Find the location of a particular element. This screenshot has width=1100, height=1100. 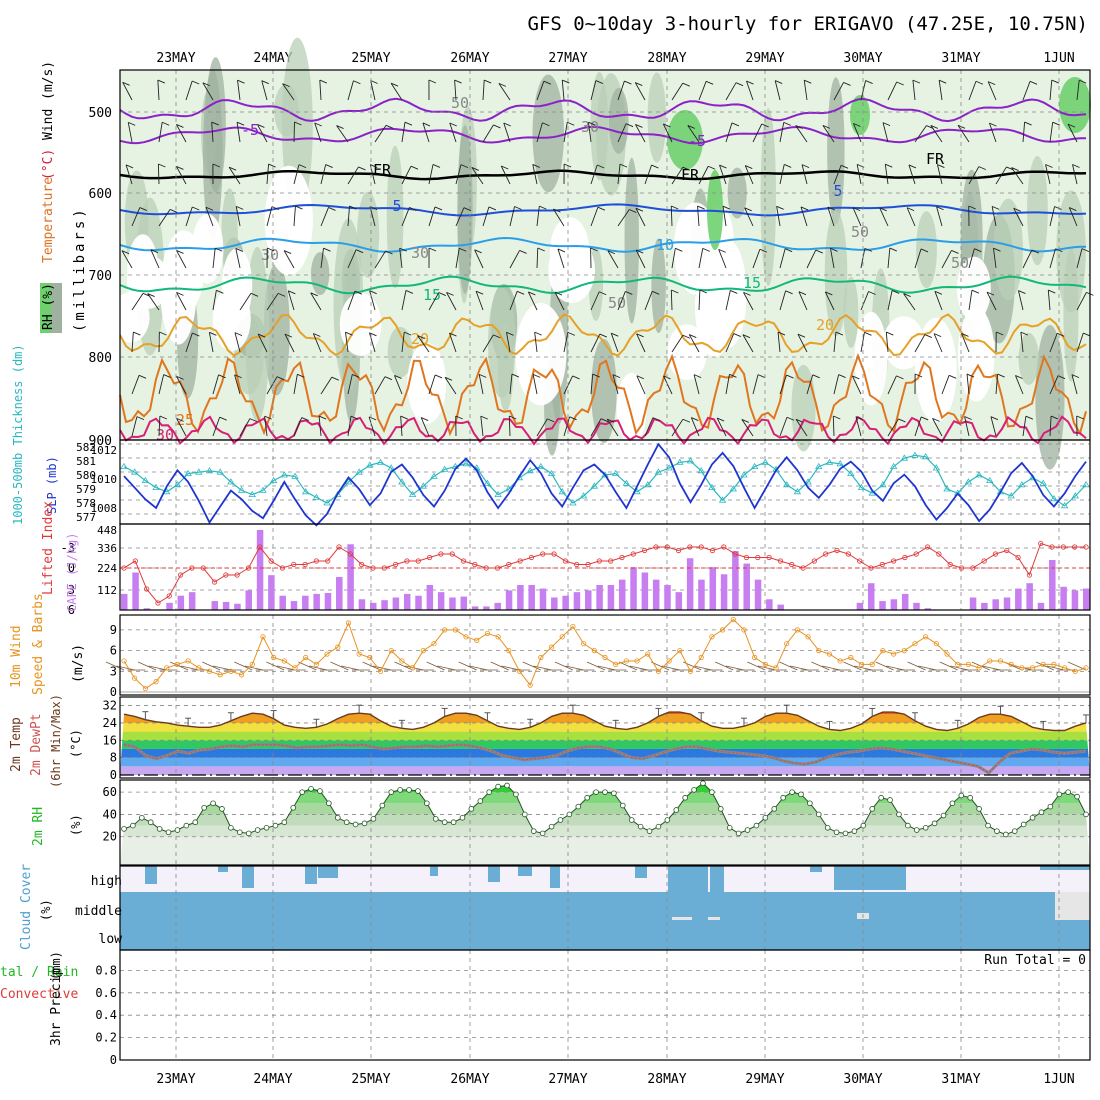

rh-clear-blob is located at coordinates (687, 352).